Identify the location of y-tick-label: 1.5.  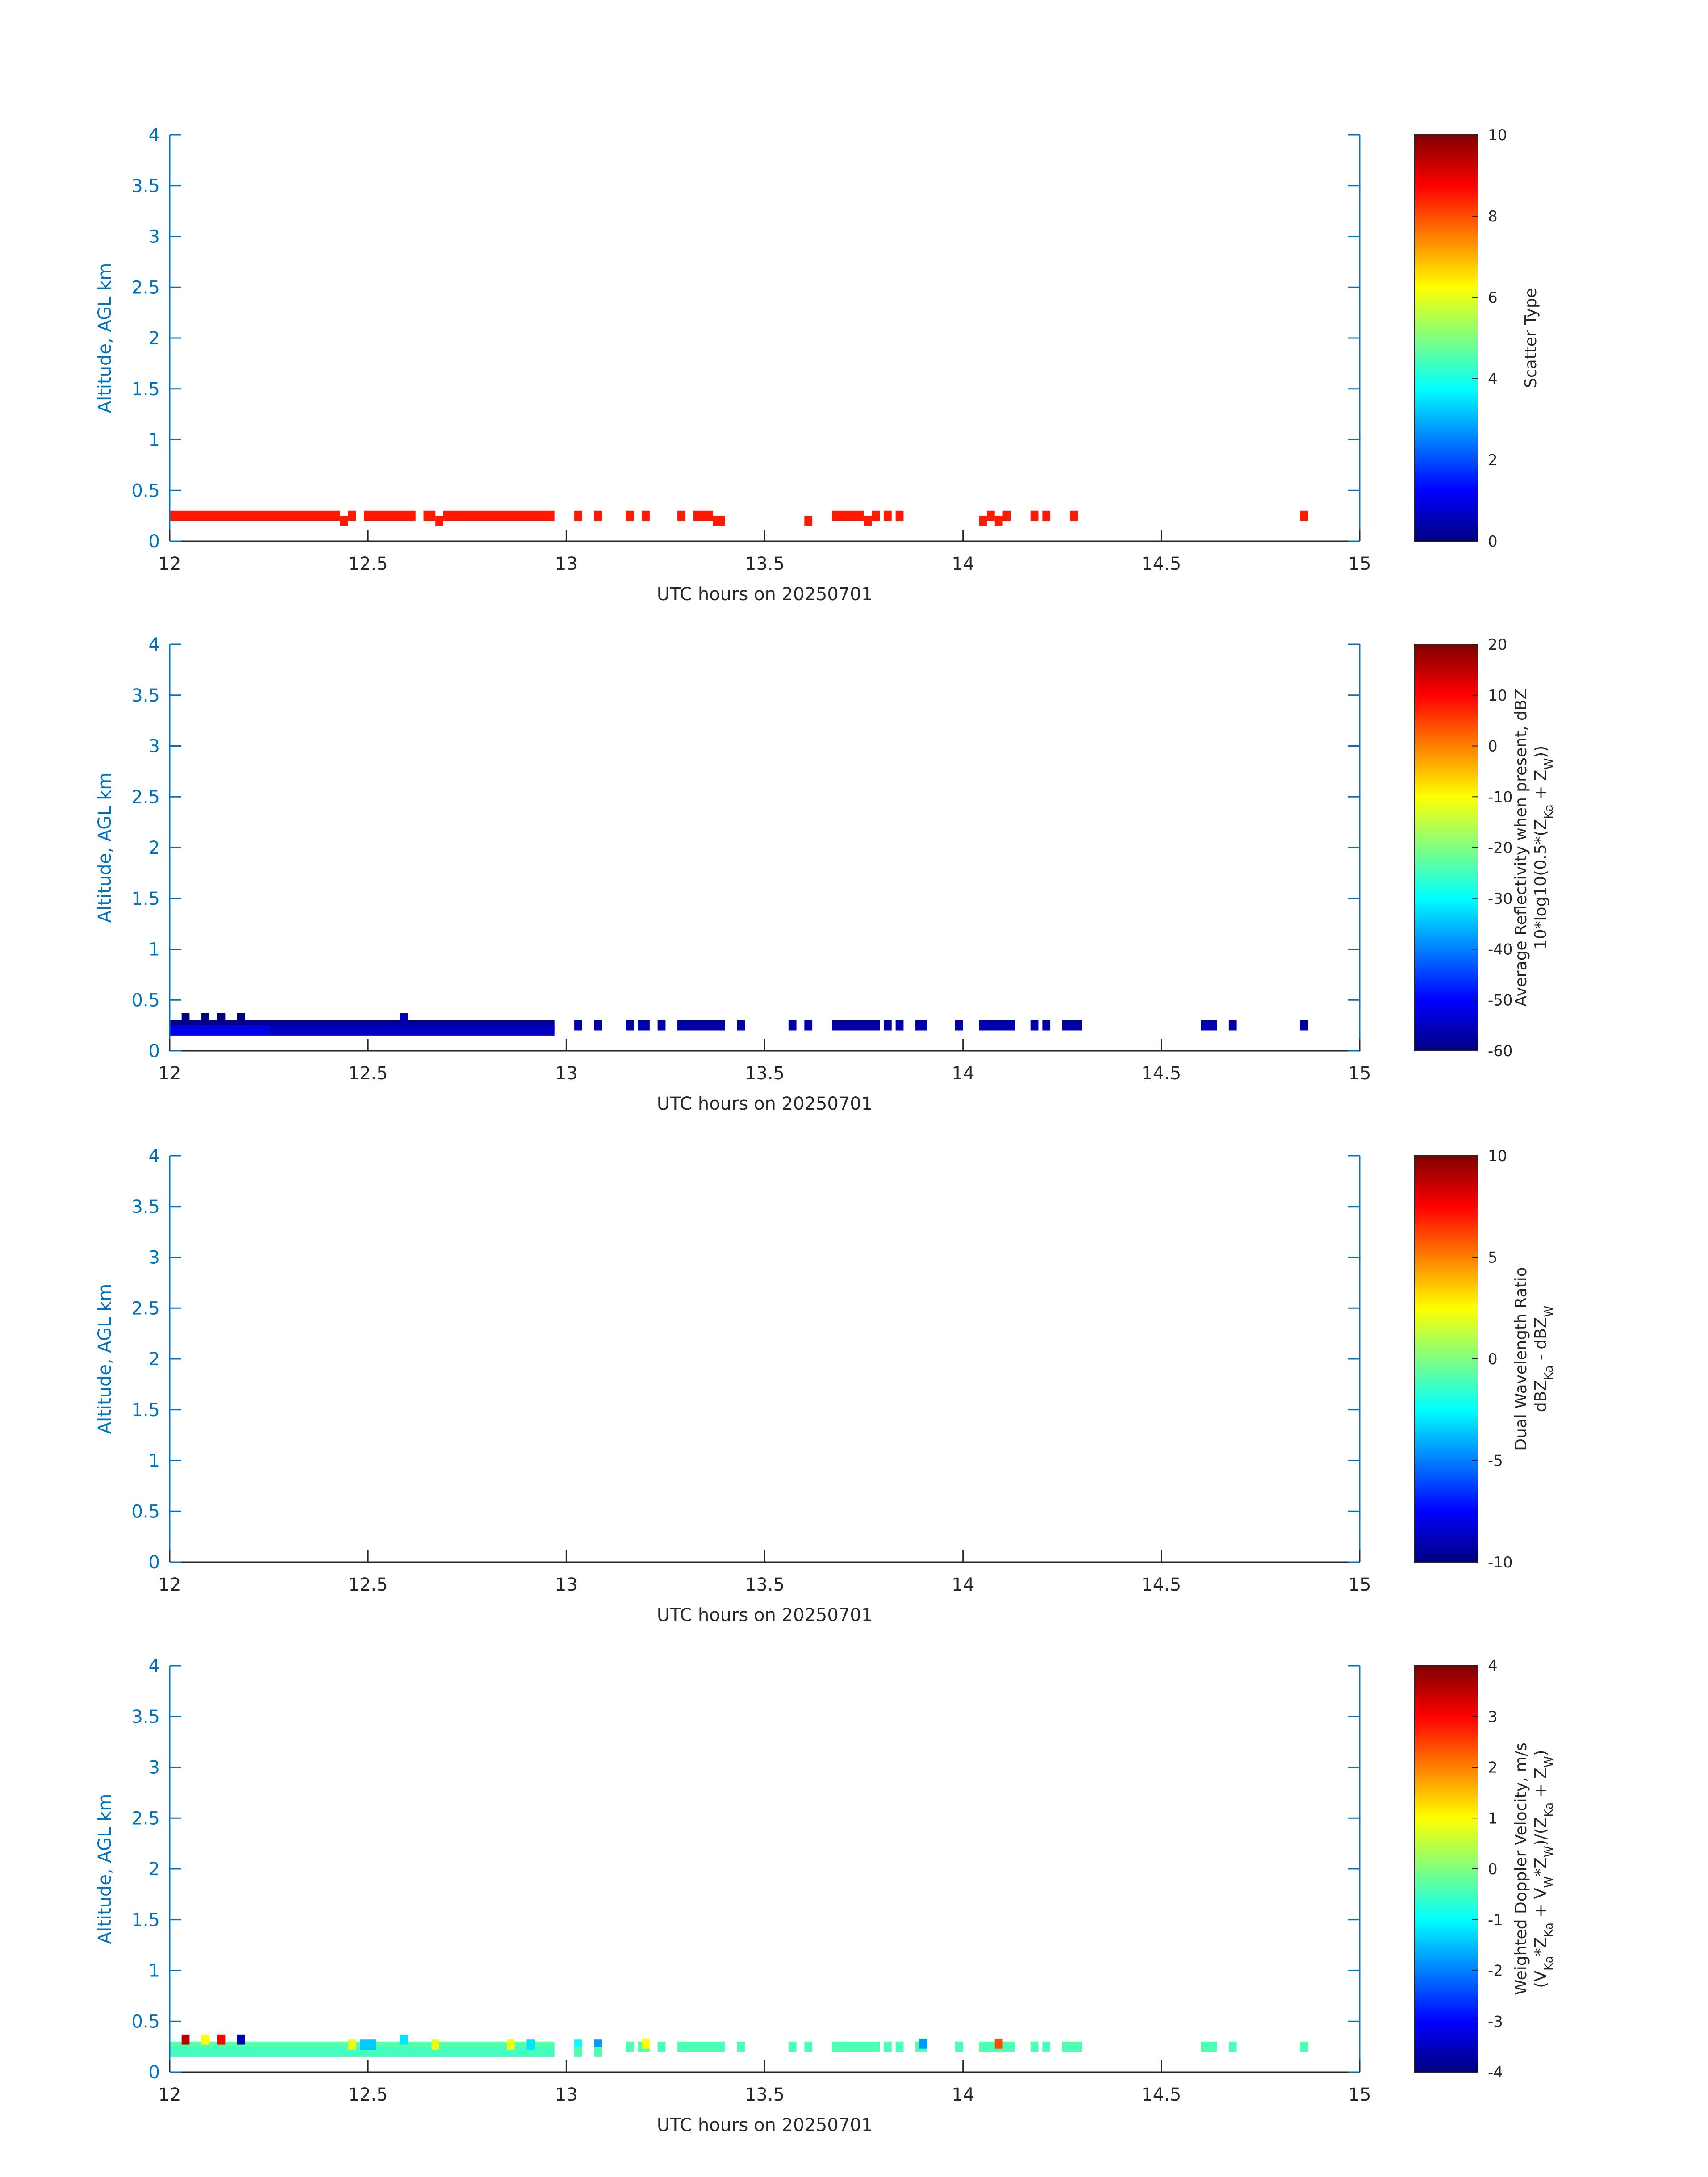
(145, 1410).